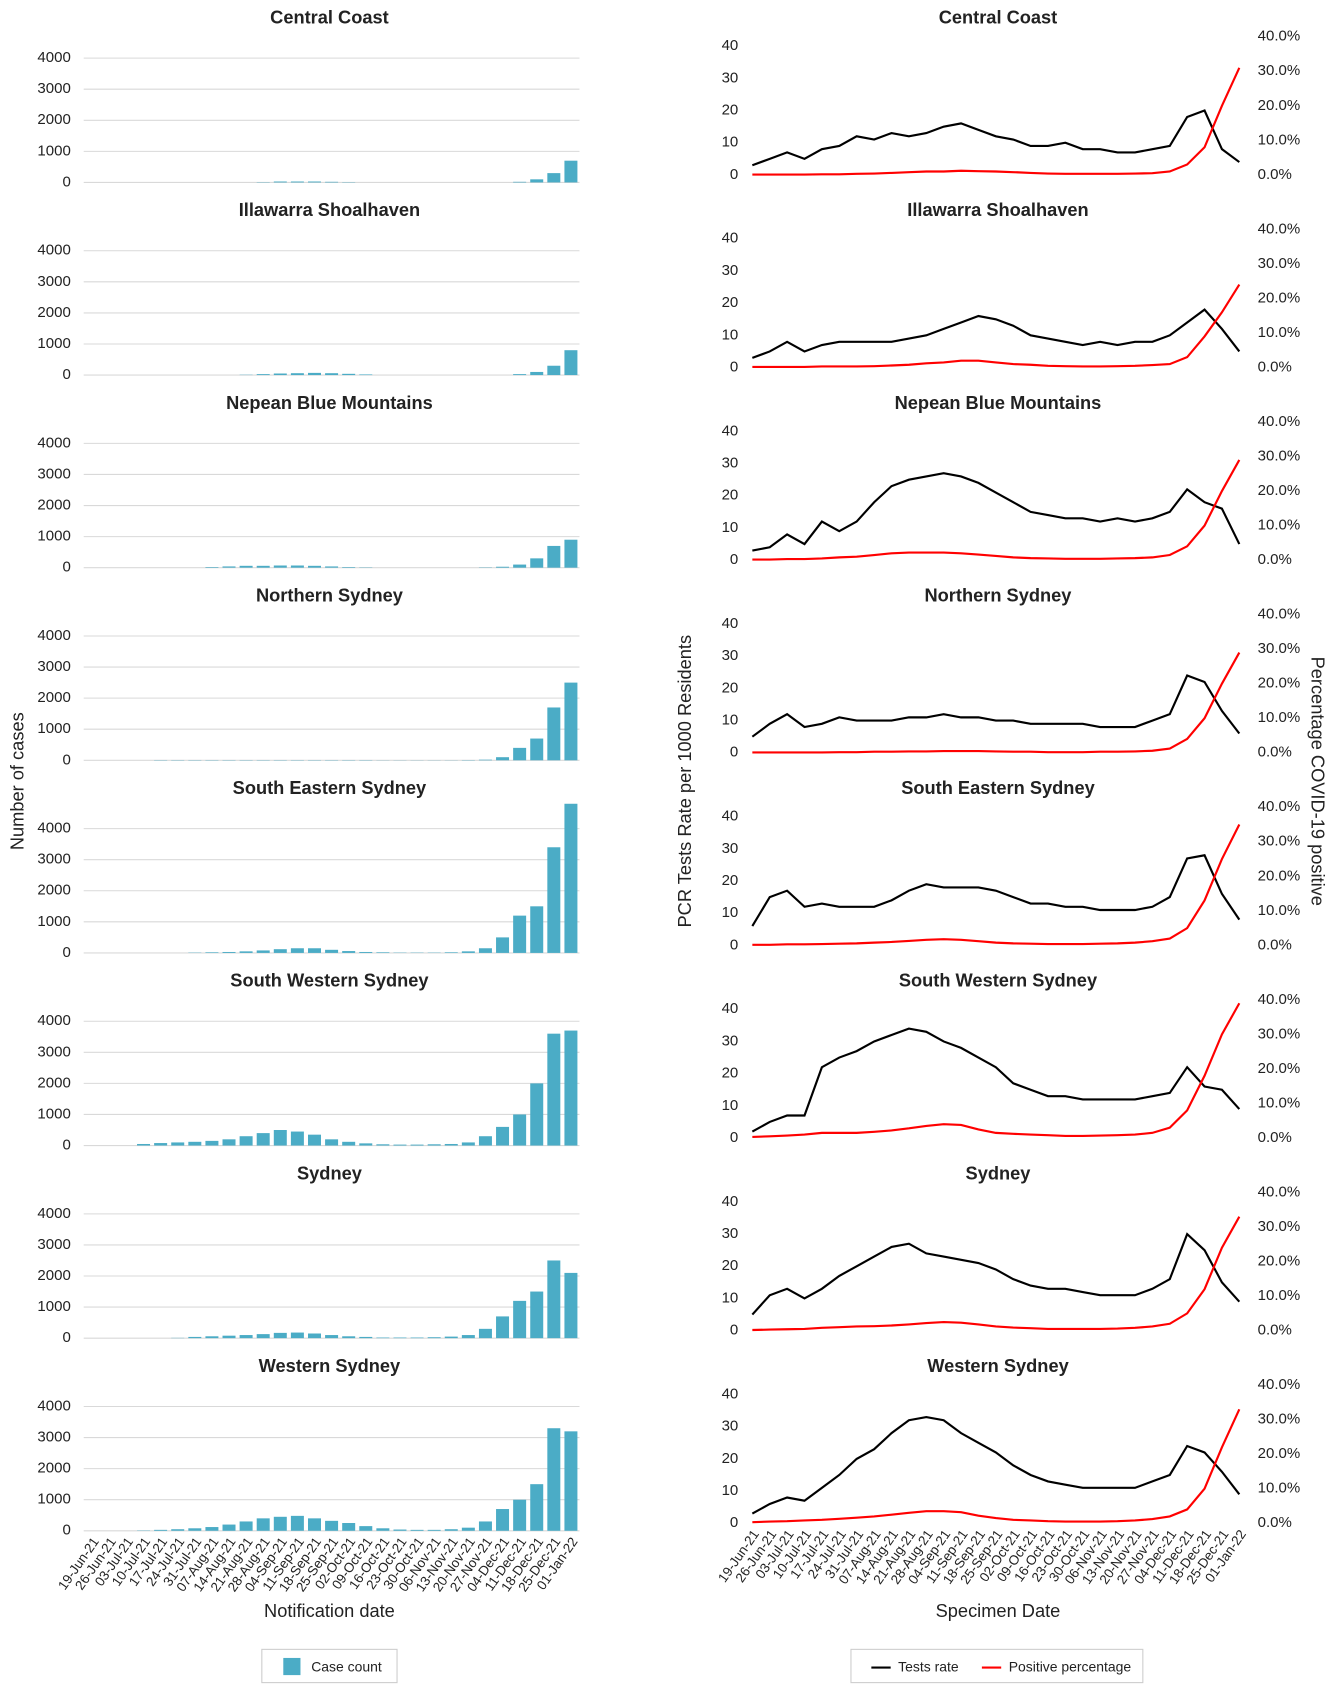 This screenshot has height=1688, width=1336. Describe the element at coordinates (928, 1666) in the screenshot. I see `legend-label: Tests rate` at that location.